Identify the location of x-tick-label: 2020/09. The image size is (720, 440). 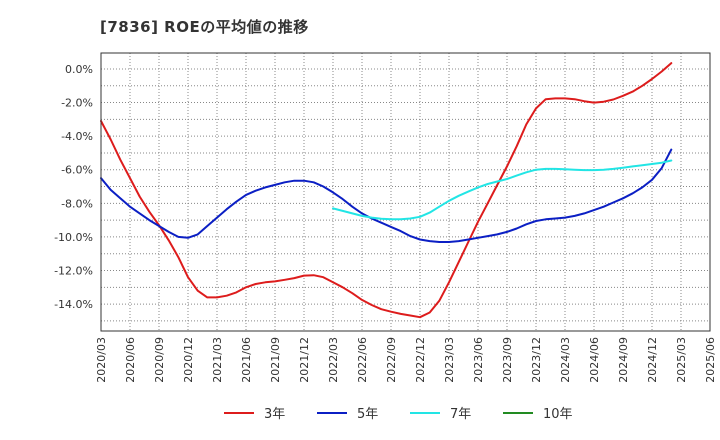
(159, 360).